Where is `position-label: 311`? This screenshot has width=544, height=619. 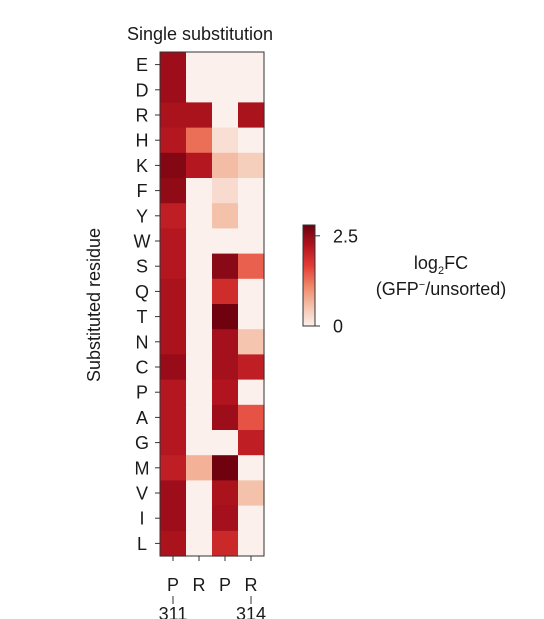 position-label: 311 is located at coordinates (173, 611).